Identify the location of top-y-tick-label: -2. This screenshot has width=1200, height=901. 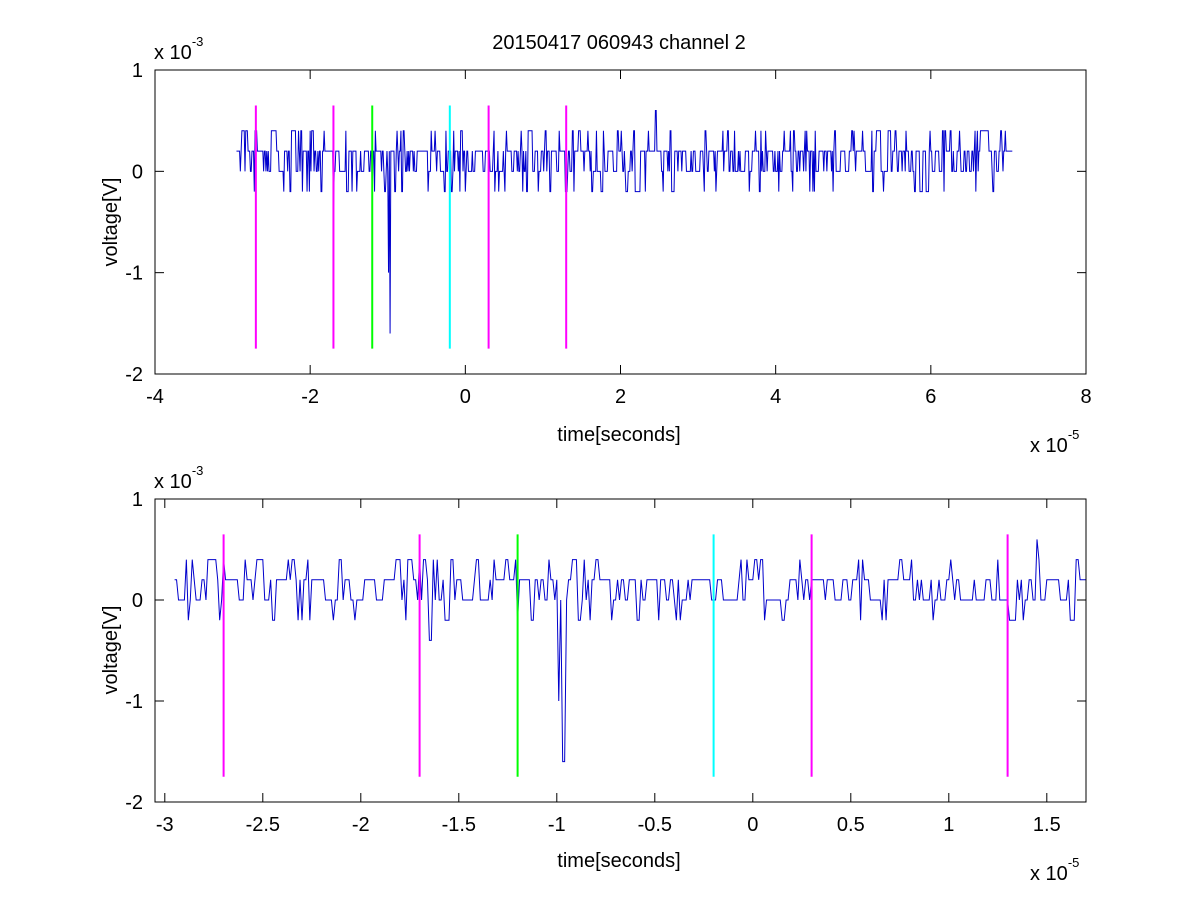
(134, 375).